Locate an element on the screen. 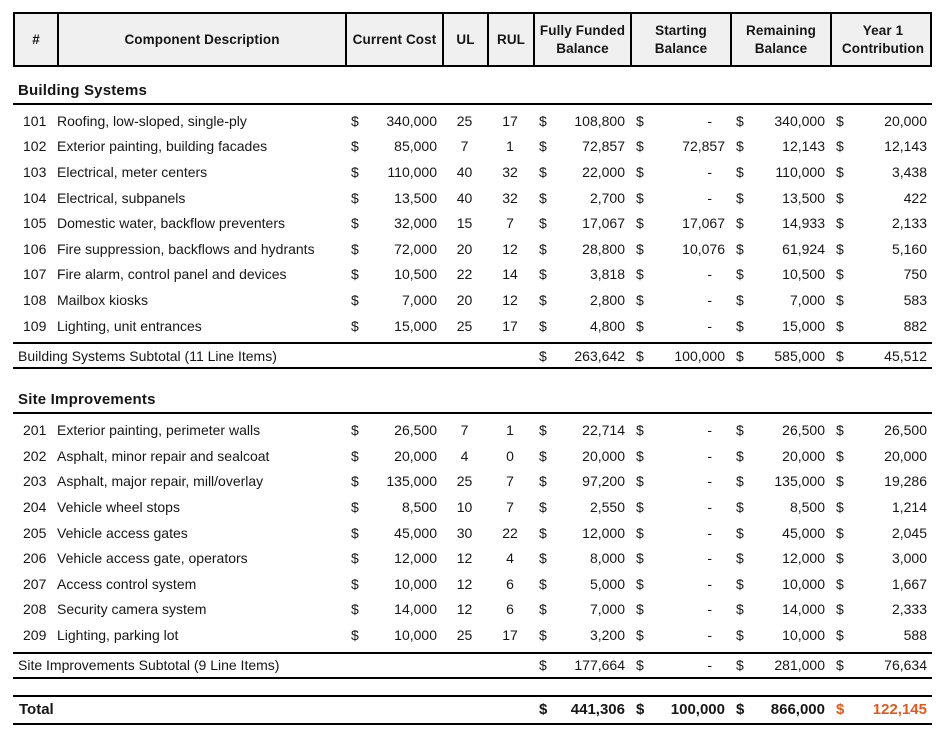 The image size is (948, 742). header-col-fully-funded: Fully Funded Balance is located at coordinates (583, 39).